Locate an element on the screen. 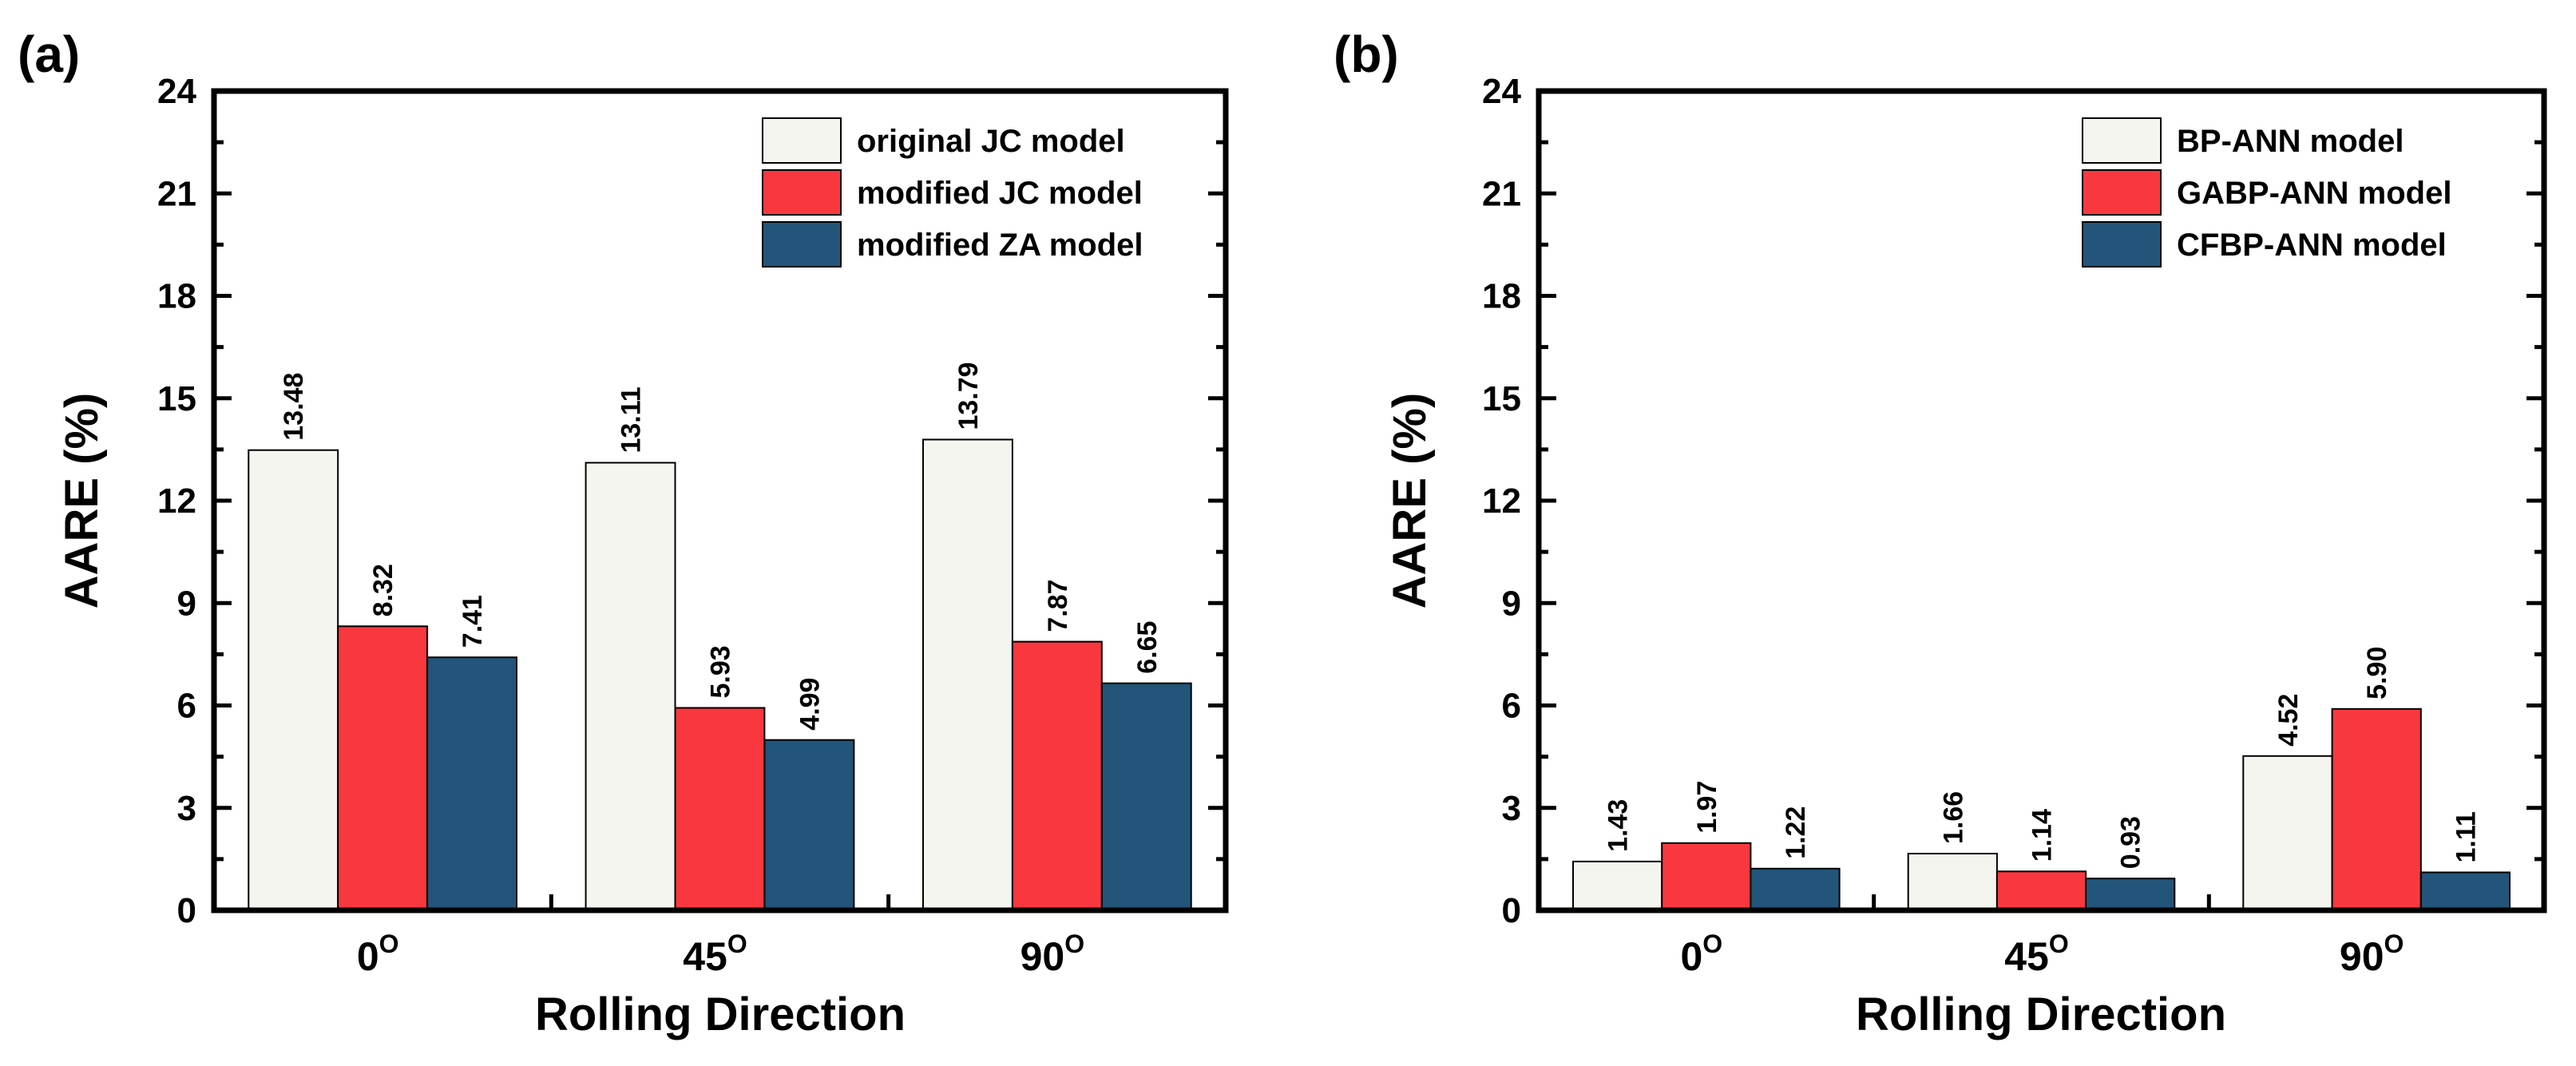 The image size is (2576, 1066). legend-label: GABP-ANN model is located at coordinates (2314, 193).